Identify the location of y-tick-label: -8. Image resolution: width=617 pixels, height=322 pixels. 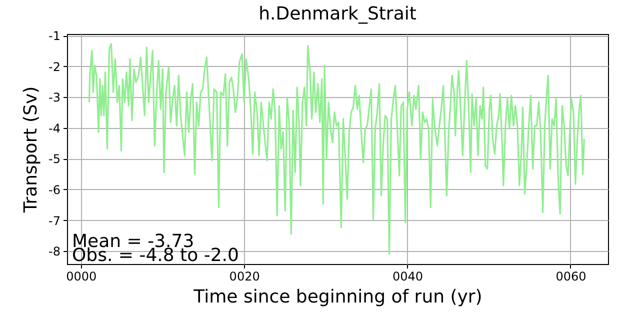
(54, 251).